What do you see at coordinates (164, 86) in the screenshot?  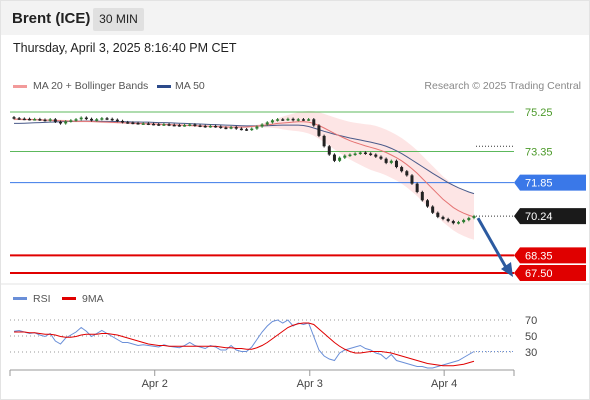 I see `ma50-legend-swatch` at bounding box center [164, 86].